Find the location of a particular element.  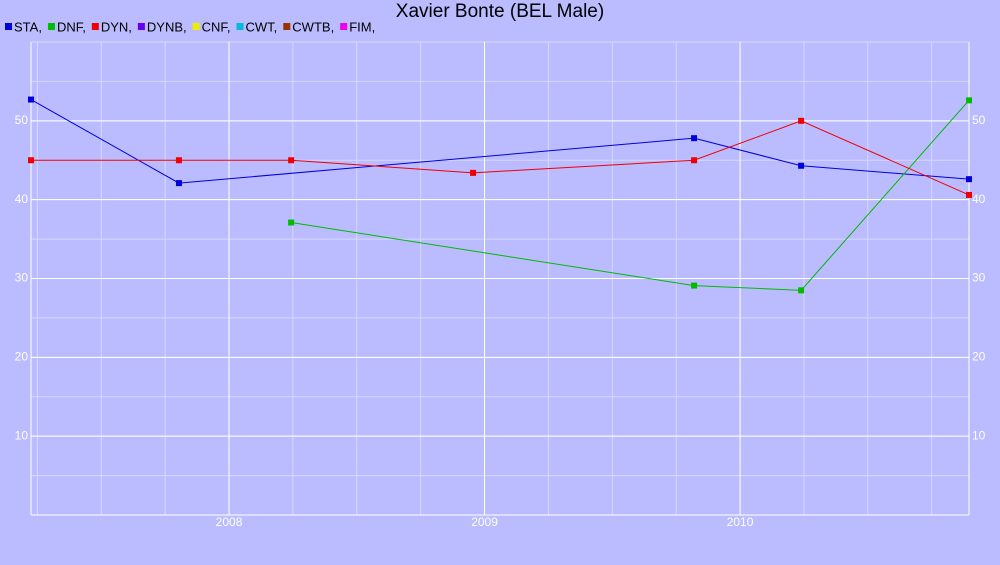

legend-label: DYN, is located at coordinates (116, 26).